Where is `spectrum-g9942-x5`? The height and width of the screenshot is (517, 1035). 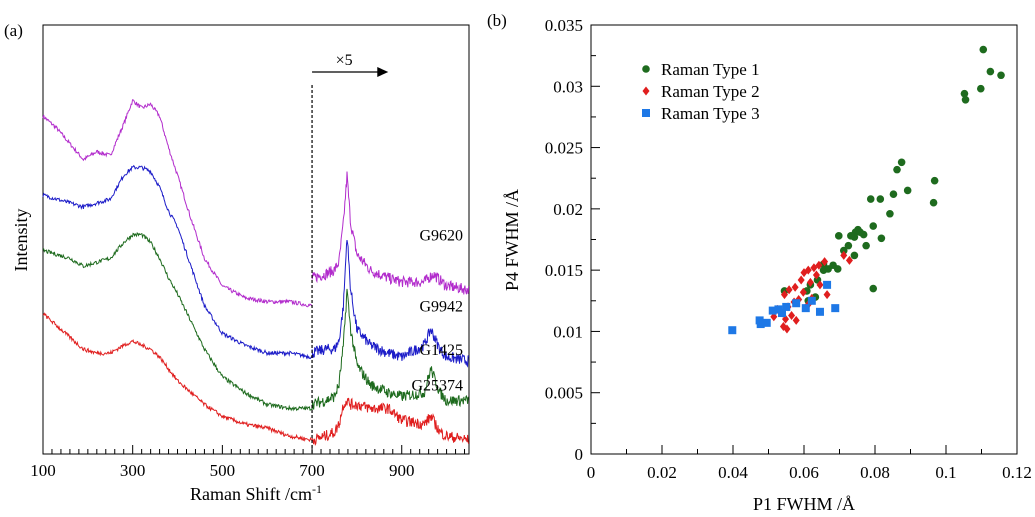 spectrum-g9942-x5 is located at coordinates (390, 304).